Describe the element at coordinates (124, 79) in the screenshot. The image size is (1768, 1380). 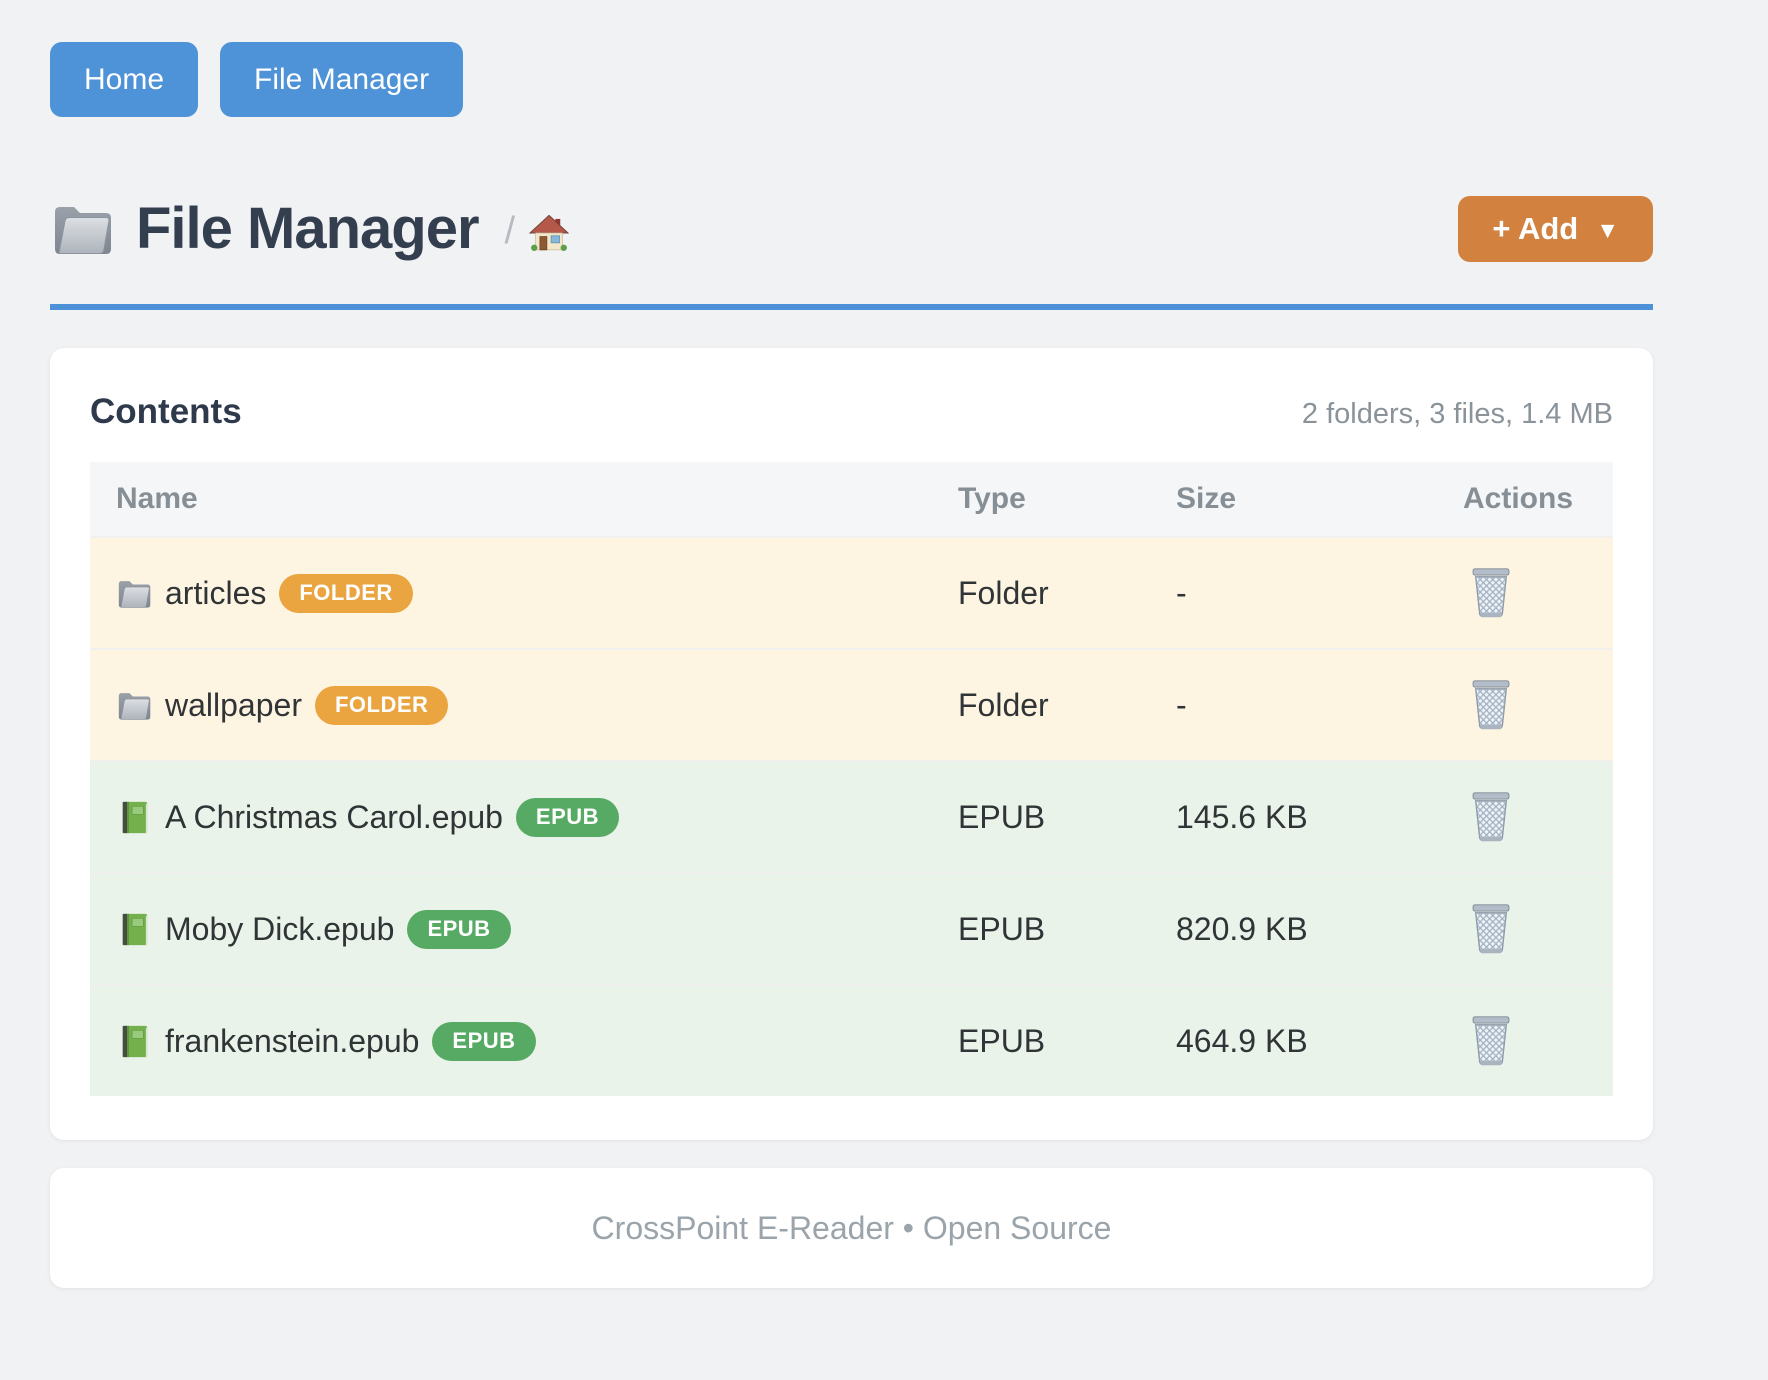
I see `home-button: Home` at that location.